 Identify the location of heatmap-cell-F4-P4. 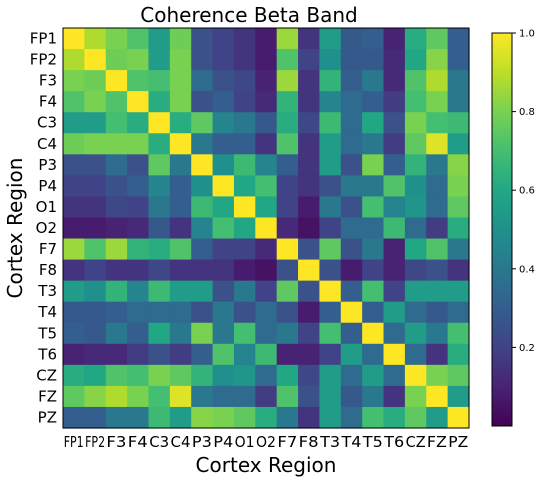
(223, 102).